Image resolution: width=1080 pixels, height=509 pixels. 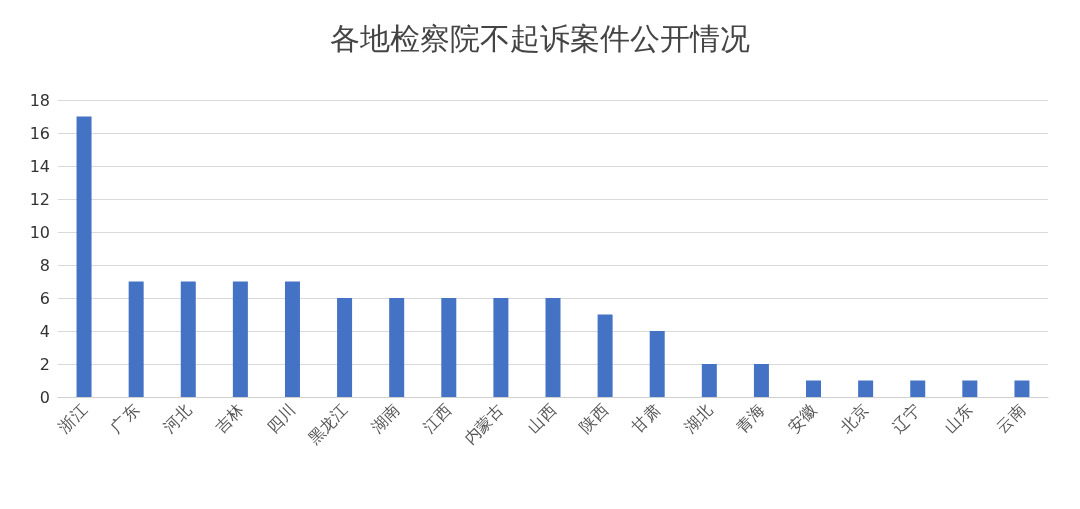 I want to click on x-tick-label: 陕西, so click(x=593, y=418).